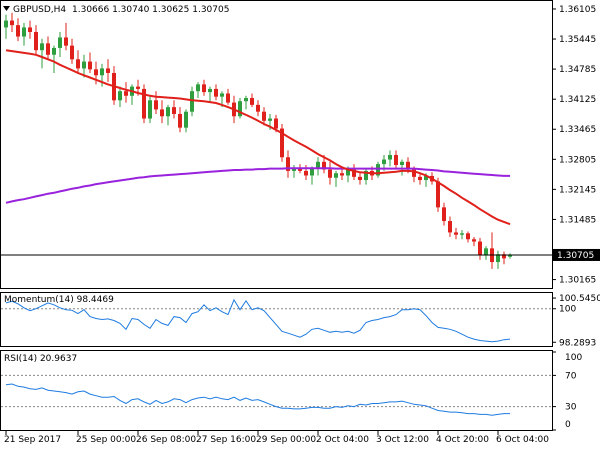 Image resolution: width=600 pixels, height=450 pixels. What do you see at coordinates (39, 10) in the screenshot?
I see `symbol-timeframe-label: GBPUSD,H4` at bounding box center [39, 10].